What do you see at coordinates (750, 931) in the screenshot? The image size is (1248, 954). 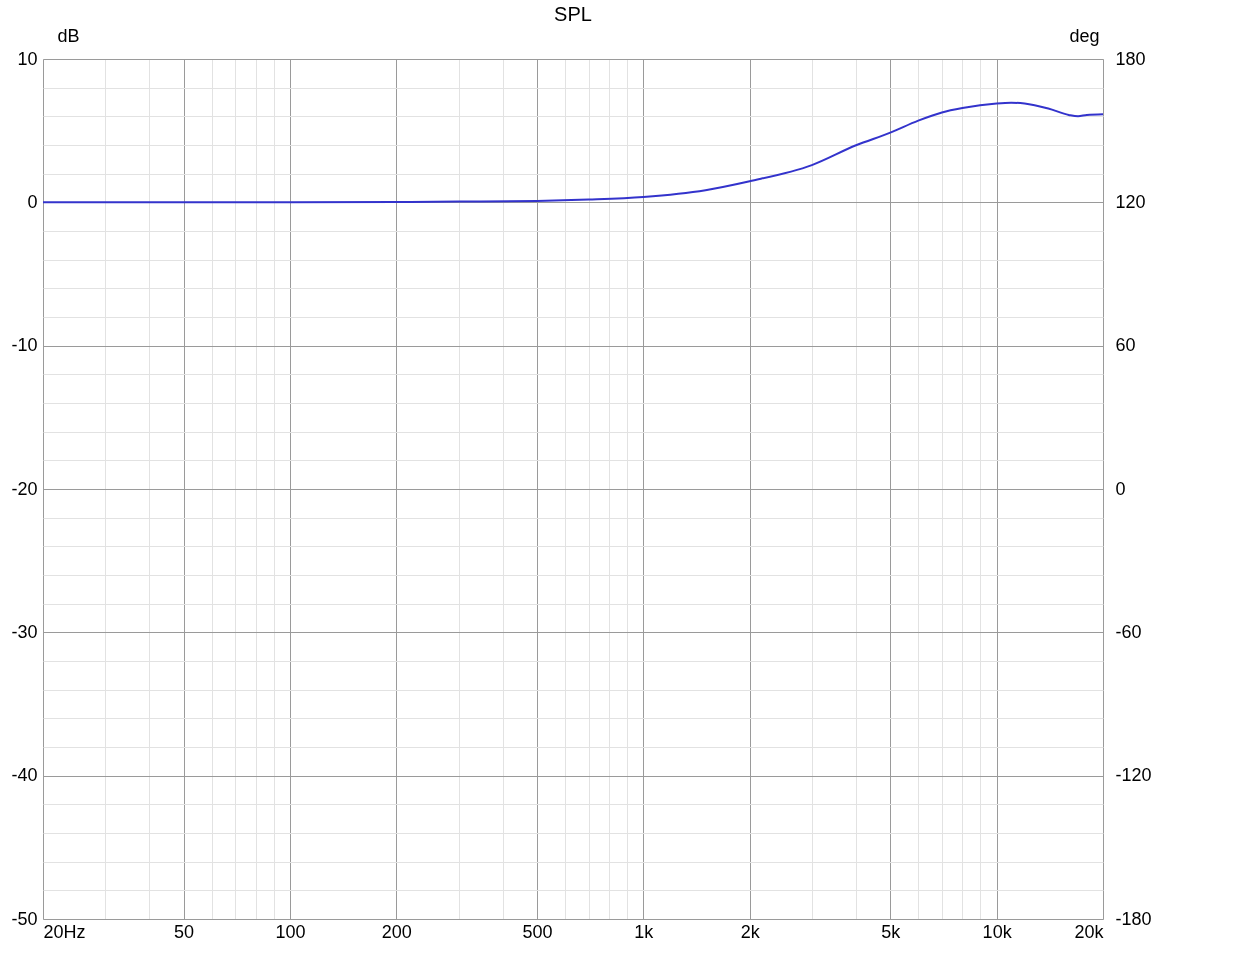 I see `x-tick-label: 2k` at bounding box center [750, 931].